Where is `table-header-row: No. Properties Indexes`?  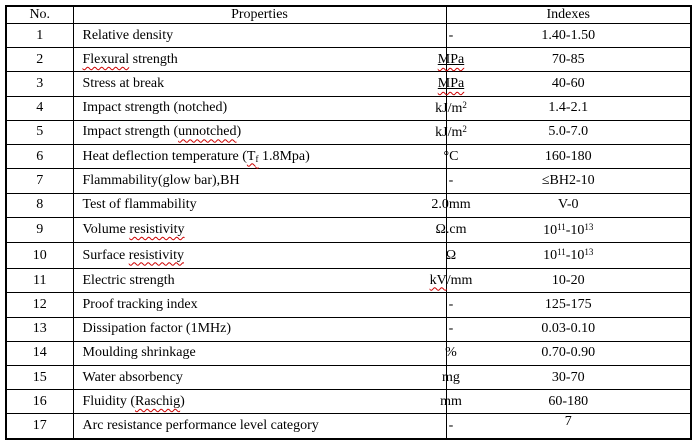
table-header-row: No. Properties Indexes is located at coordinates (348, 14).